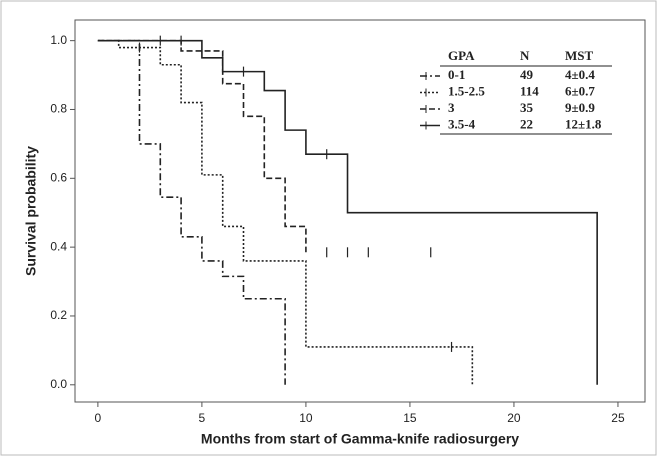  I want to click on legend-header: GPA, so click(461, 55).